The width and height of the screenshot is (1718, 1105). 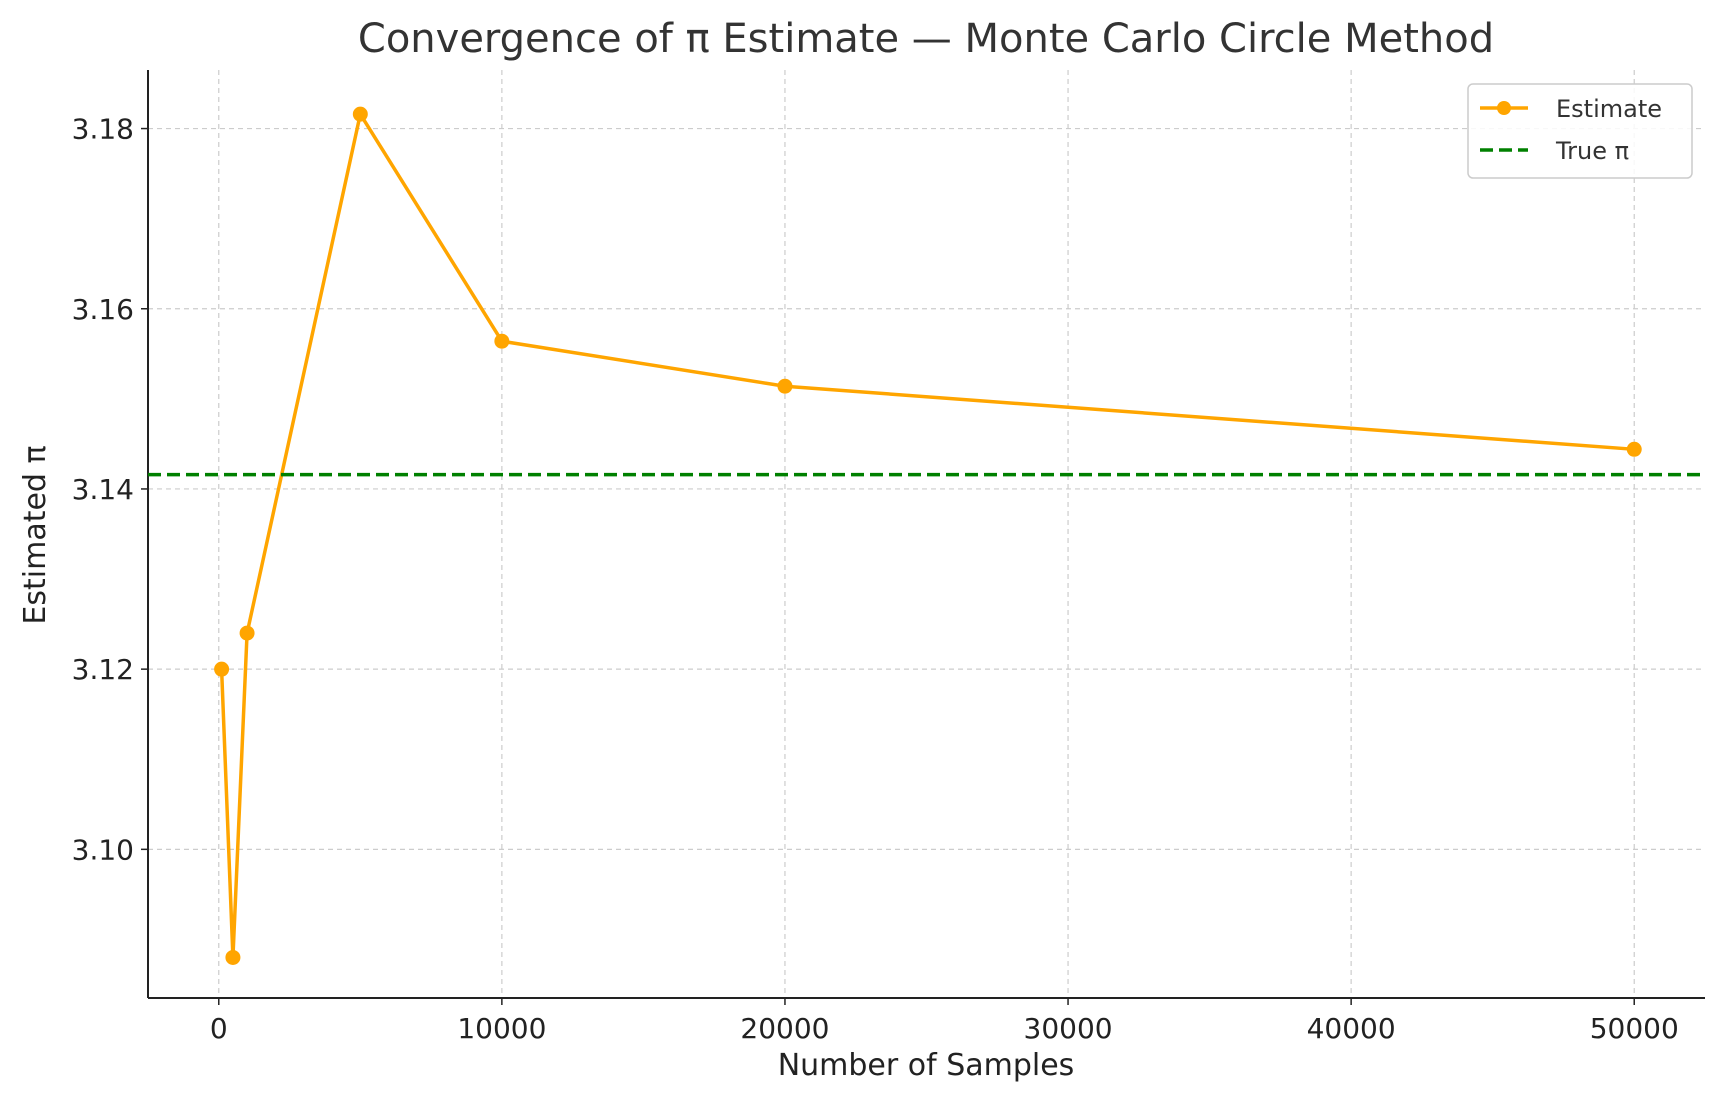 What do you see at coordinates (1634, 1028) in the screenshot?
I see `x-tick-label-5: 50000` at bounding box center [1634, 1028].